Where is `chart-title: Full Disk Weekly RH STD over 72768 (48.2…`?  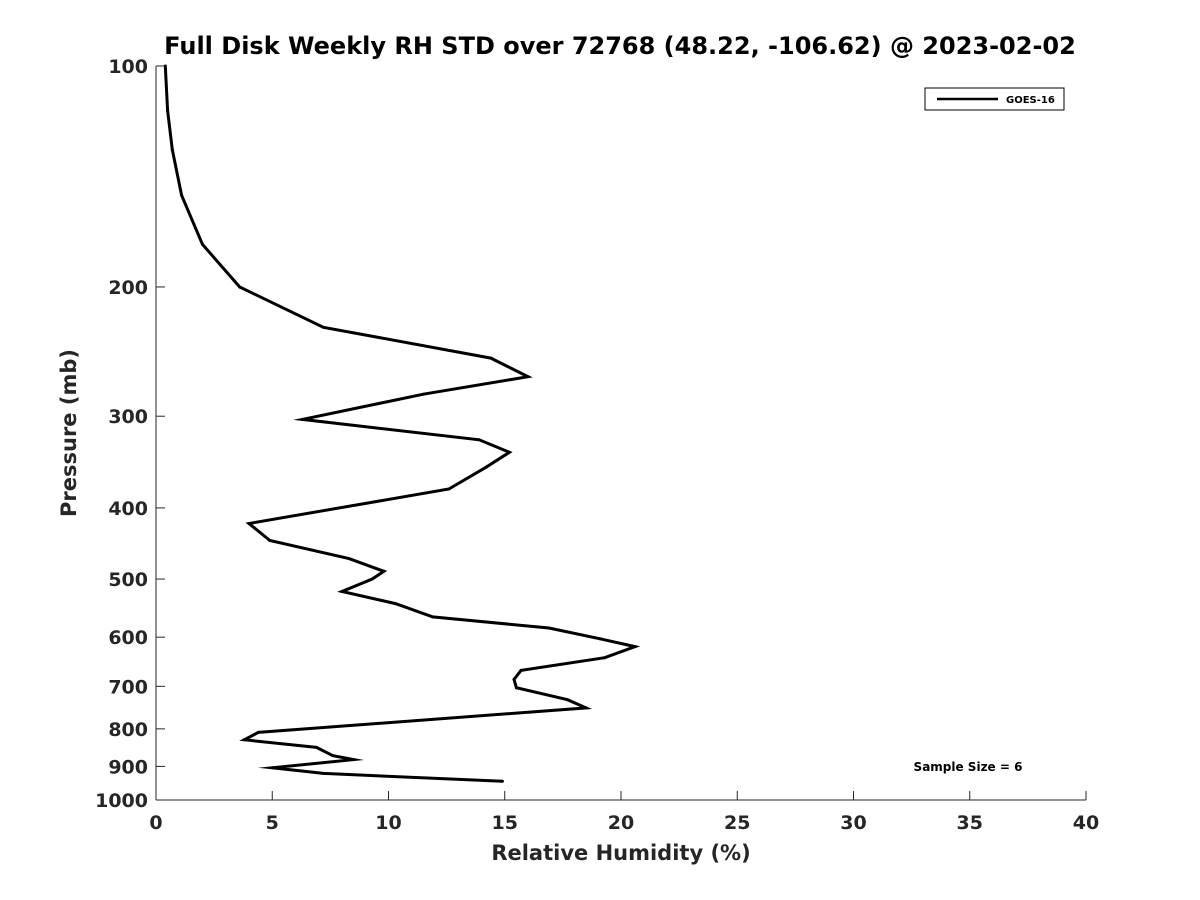
chart-title: Full Disk Weekly RH STD over 72768 (48.2… is located at coordinates (620, 46).